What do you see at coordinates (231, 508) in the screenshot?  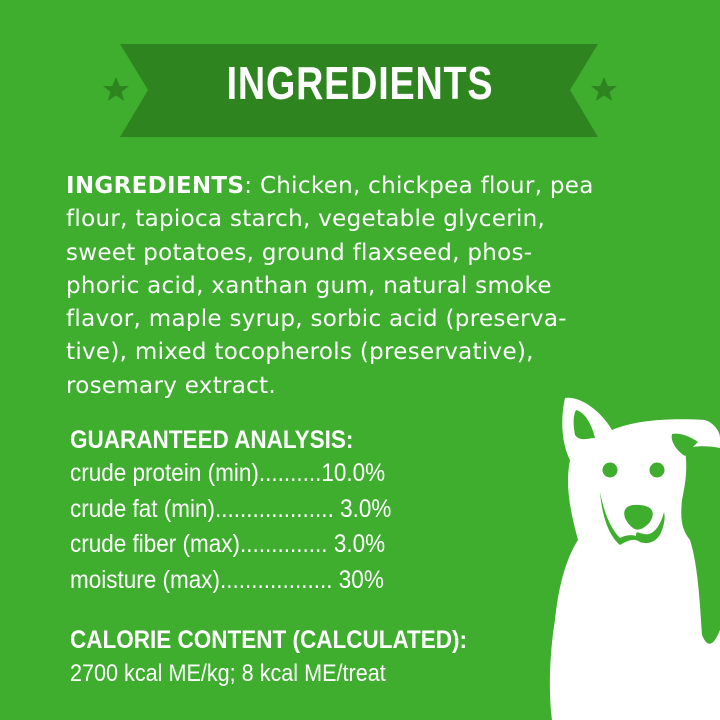 I see `analysis-row: crude fat (min)................... 3.0%` at bounding box center [231, 508].